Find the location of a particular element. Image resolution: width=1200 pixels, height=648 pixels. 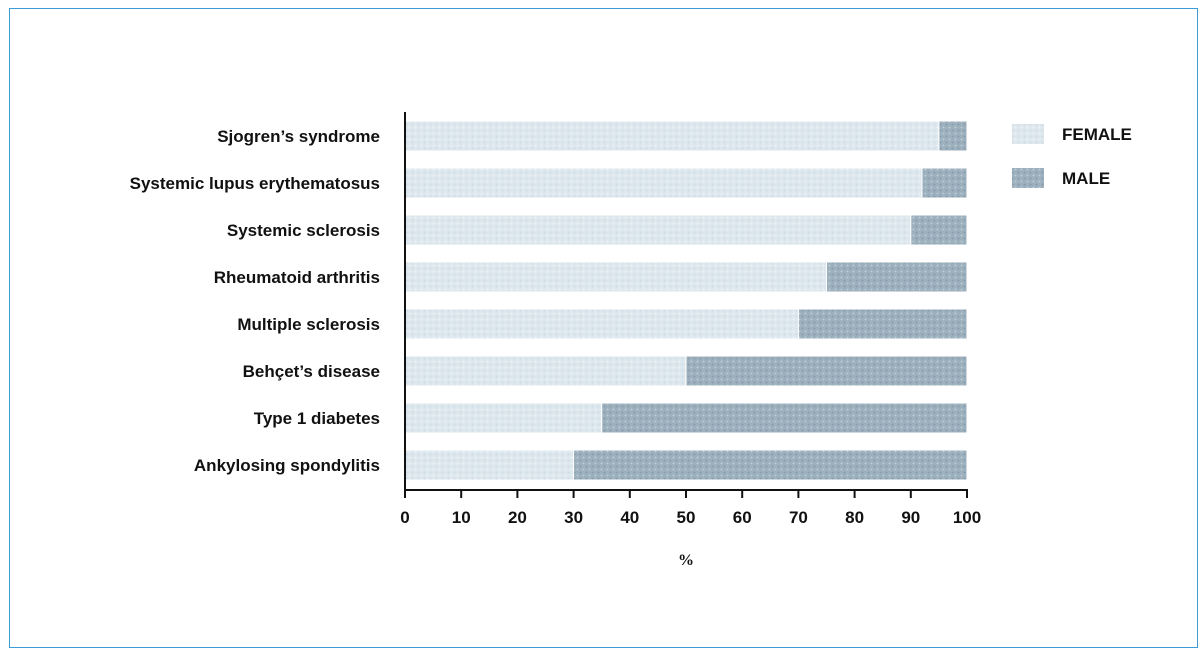

category-label: Behçet’s disease is located at coordinates (311, 371).